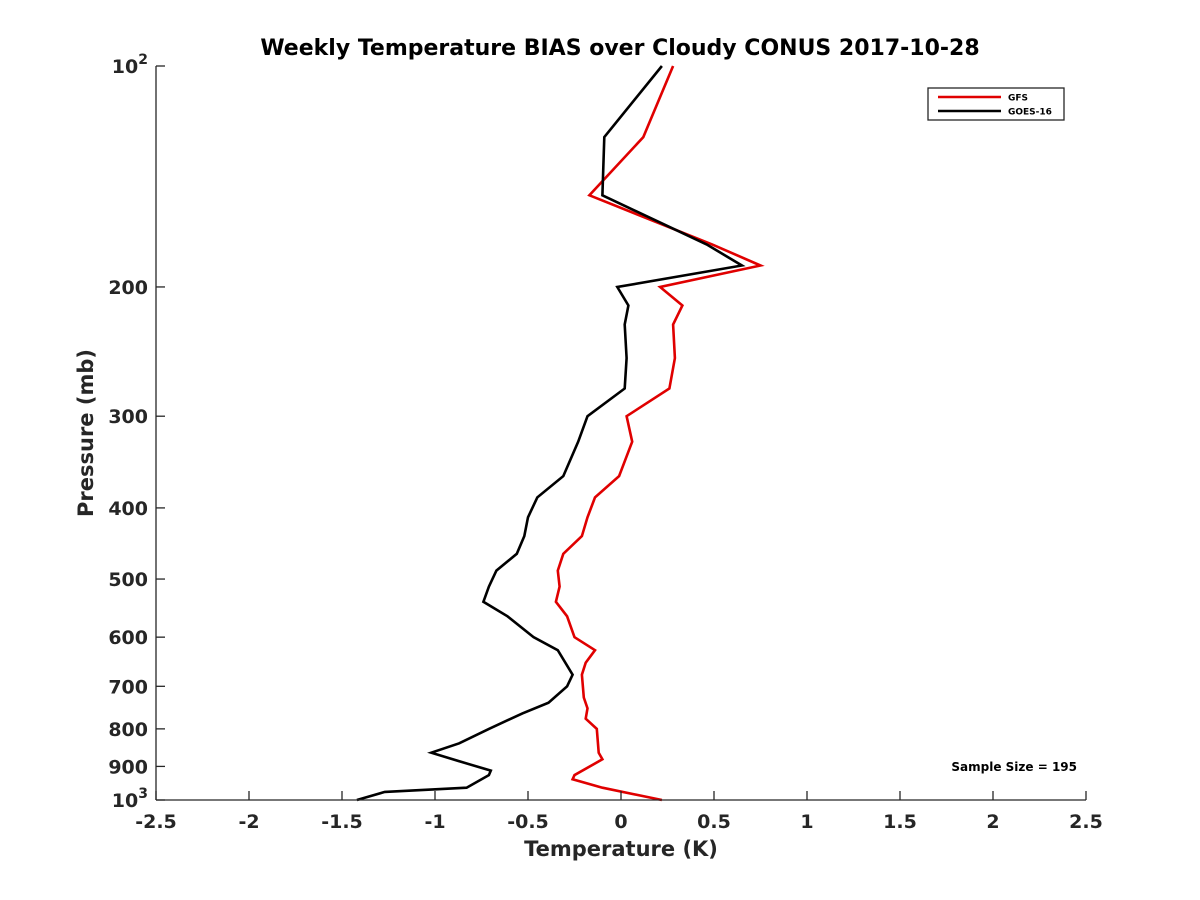 This screenshot has height=900, width=1200. What do you see at coordinates (128, 767) in the screenshot?
I see `y-tick-label: 900` at bounding box center [128, 767].